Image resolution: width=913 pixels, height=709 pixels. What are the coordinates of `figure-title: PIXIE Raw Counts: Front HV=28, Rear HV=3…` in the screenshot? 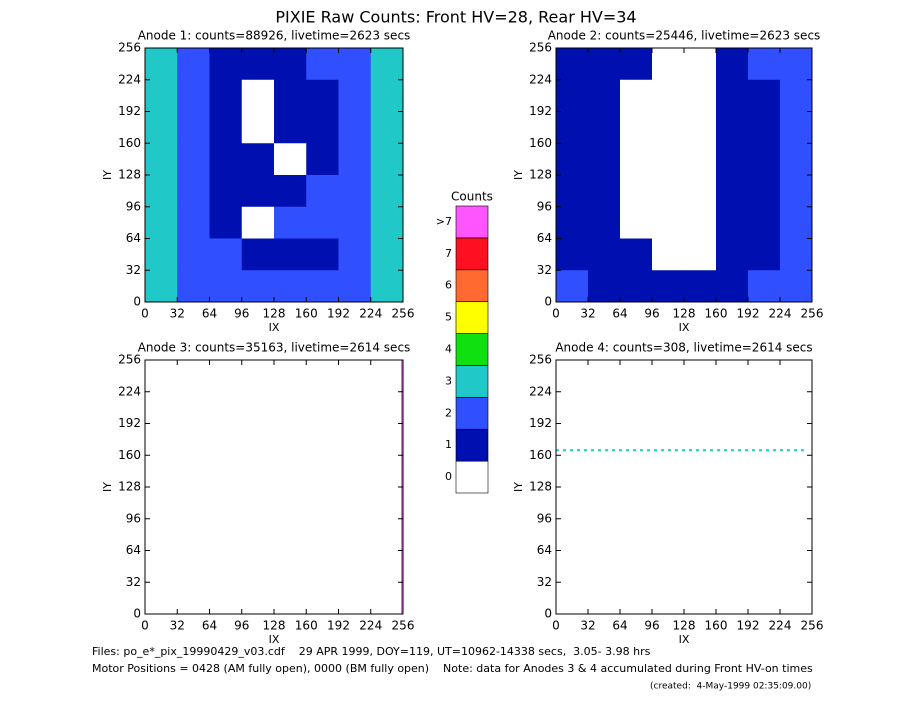 It's located at (455, 17).